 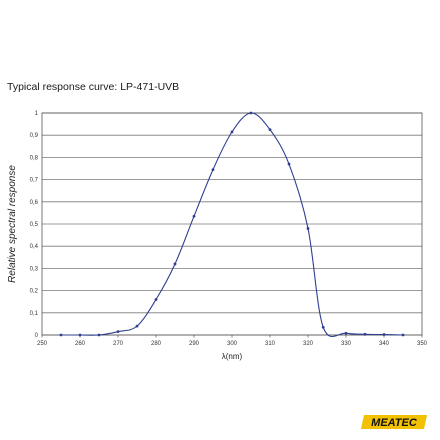 I want to click on y-axis-label: Relative spectral response, so click(x=12, y=224).